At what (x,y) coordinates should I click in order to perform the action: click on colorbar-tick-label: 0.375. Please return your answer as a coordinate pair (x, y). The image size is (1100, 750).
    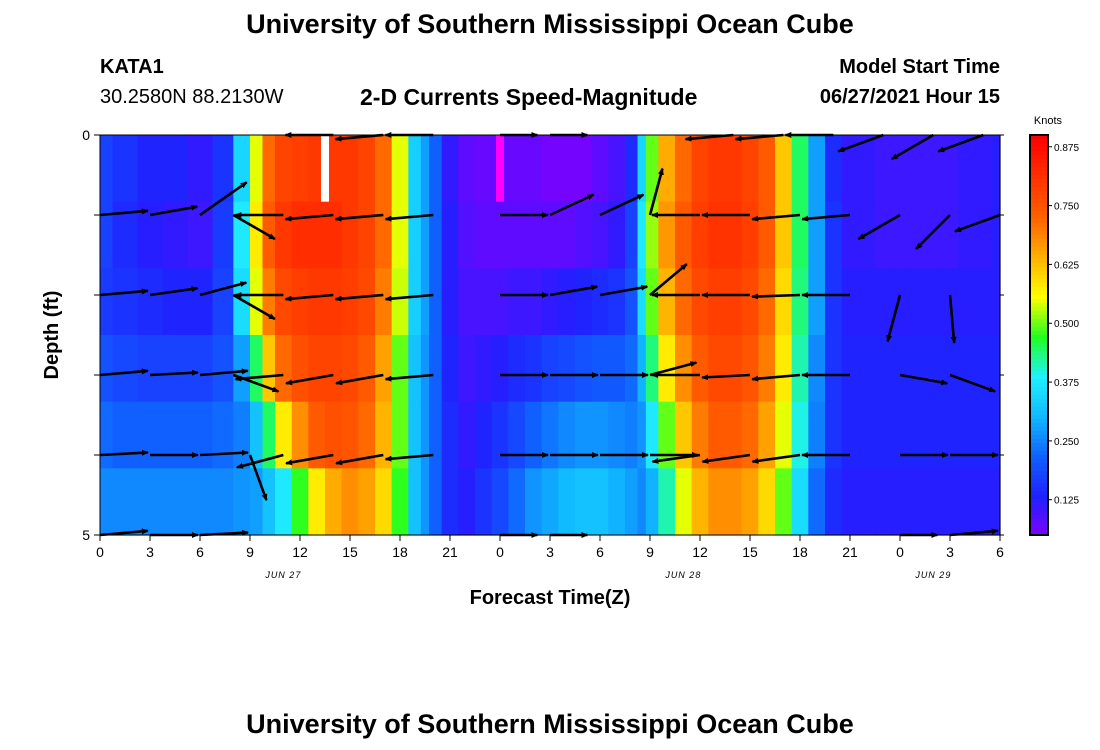
    Looking at the image, I should click on (1066, 383).